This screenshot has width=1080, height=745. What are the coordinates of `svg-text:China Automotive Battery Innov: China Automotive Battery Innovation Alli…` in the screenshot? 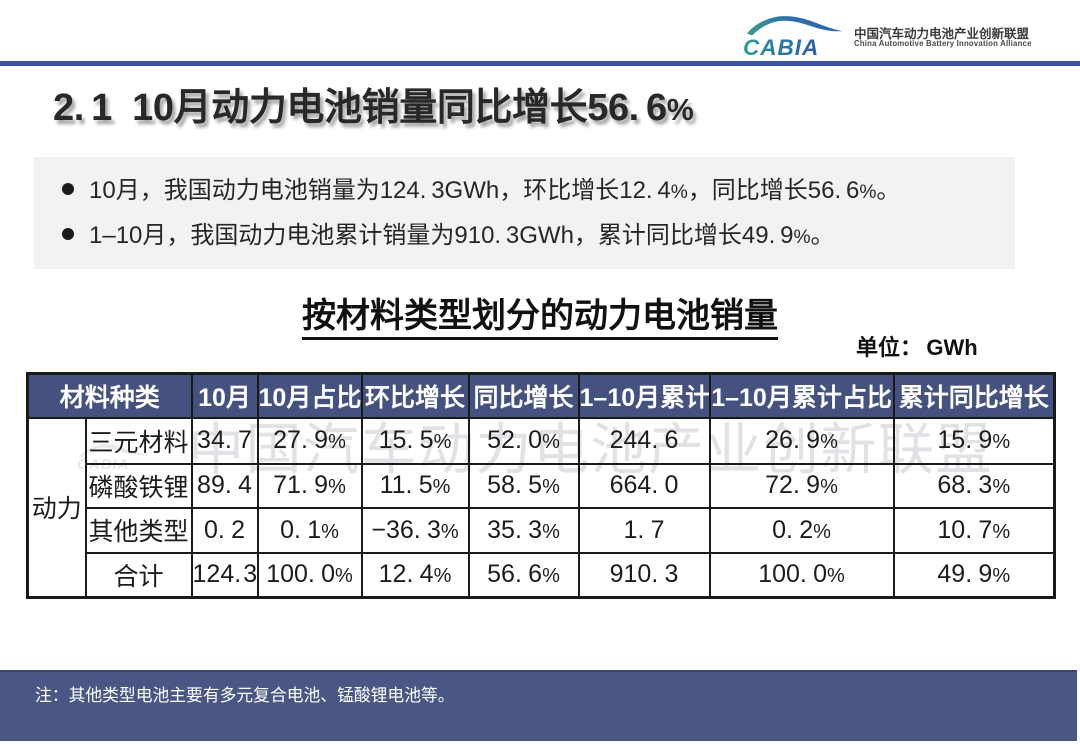 It's located at (943, 43).